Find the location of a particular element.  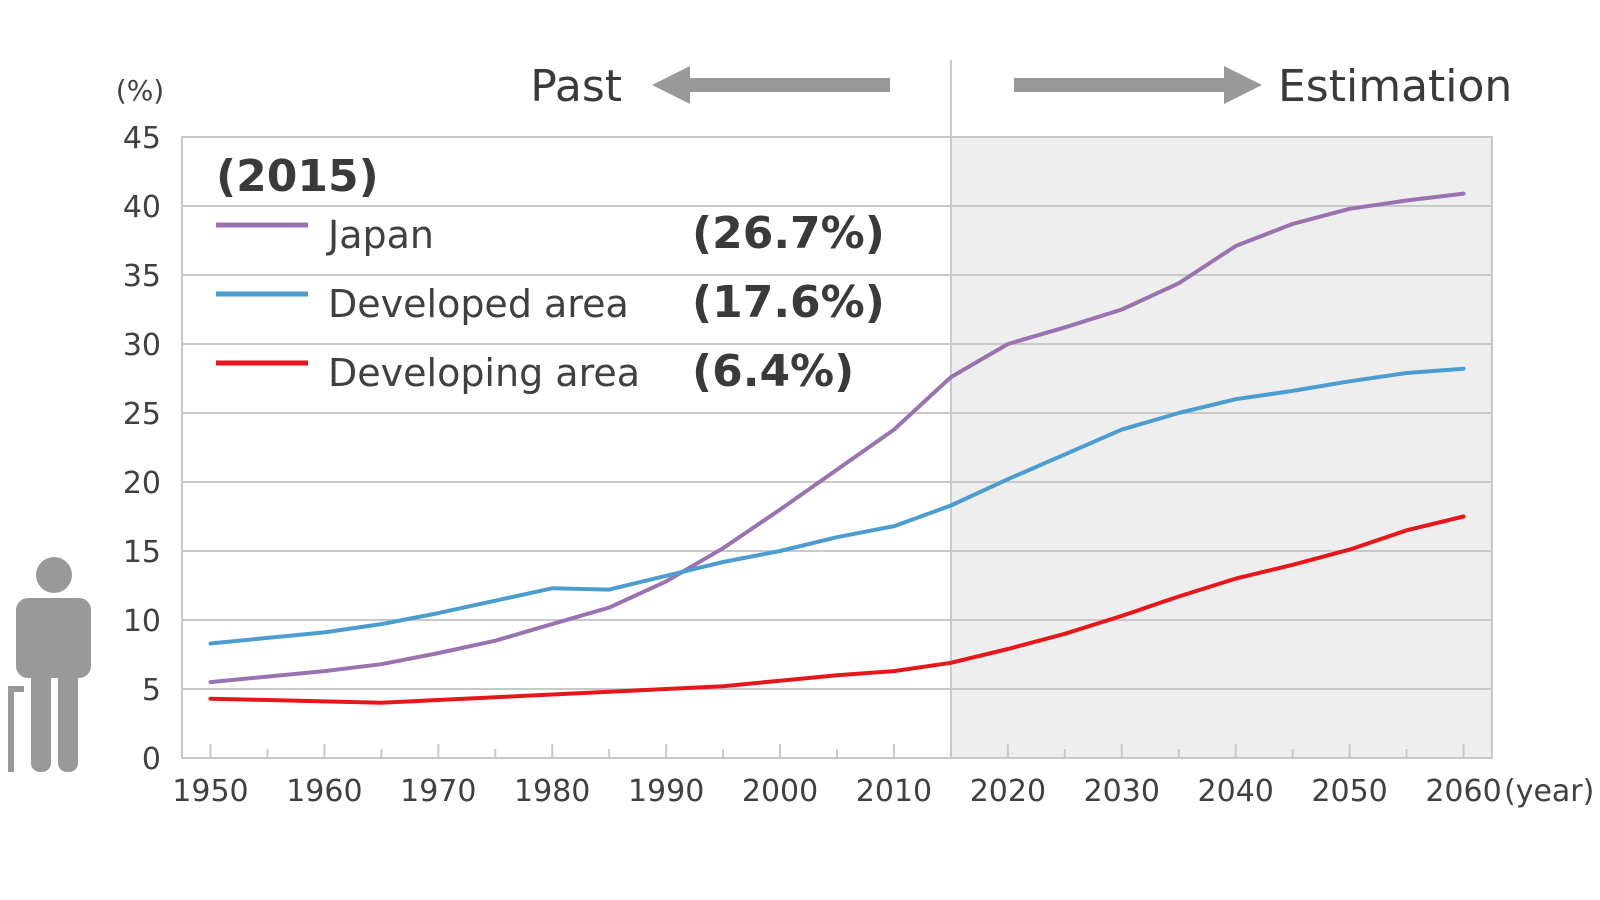

legend-value: (26.7%) is located at coordinates (788, 233).